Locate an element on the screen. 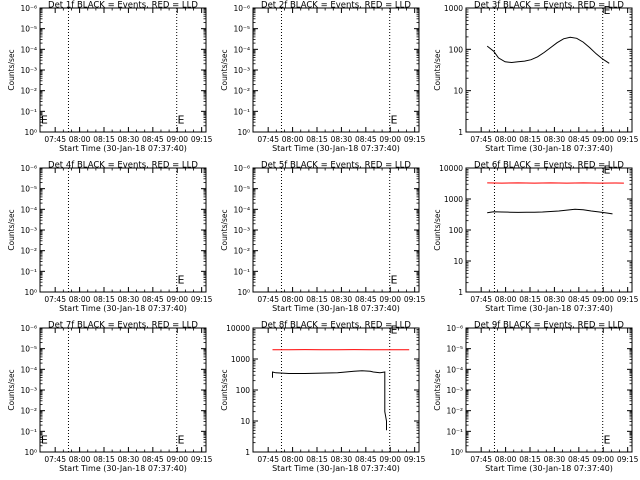  panel-title: Det 5f BLACK = Events, RED = LLD is located at coordinates (336, 166).